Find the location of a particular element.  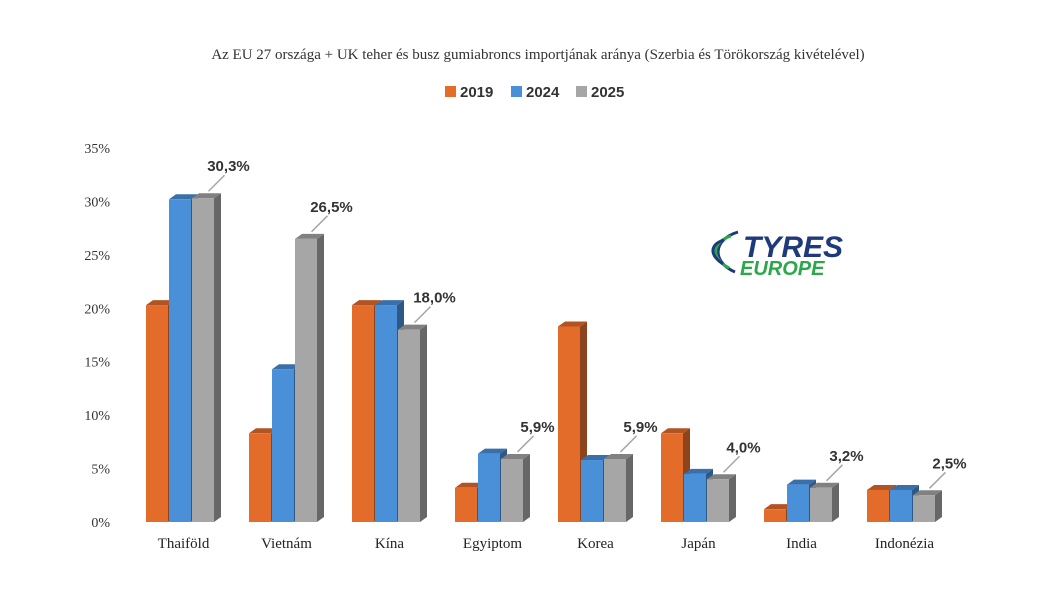

x-tick-label: Thaiföld is located at coordinates (184, 544).